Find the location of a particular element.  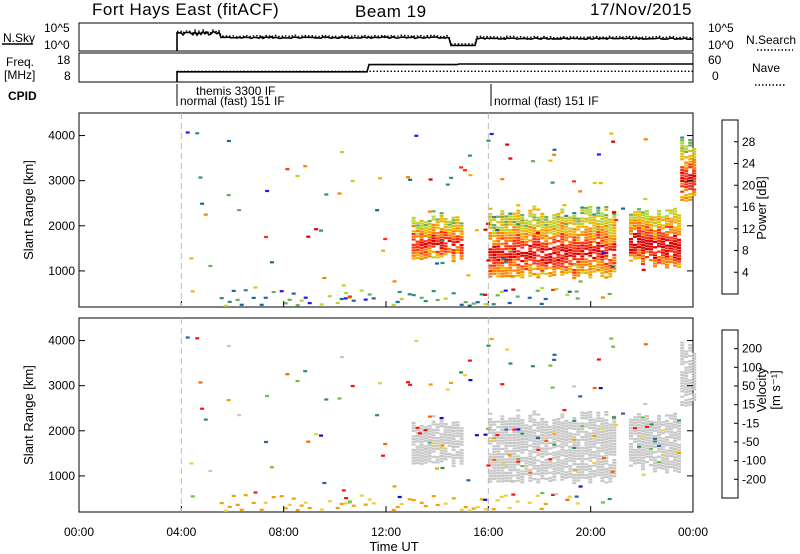

velocity-ytick-label: 2000 is located at coordinates (61, 431).